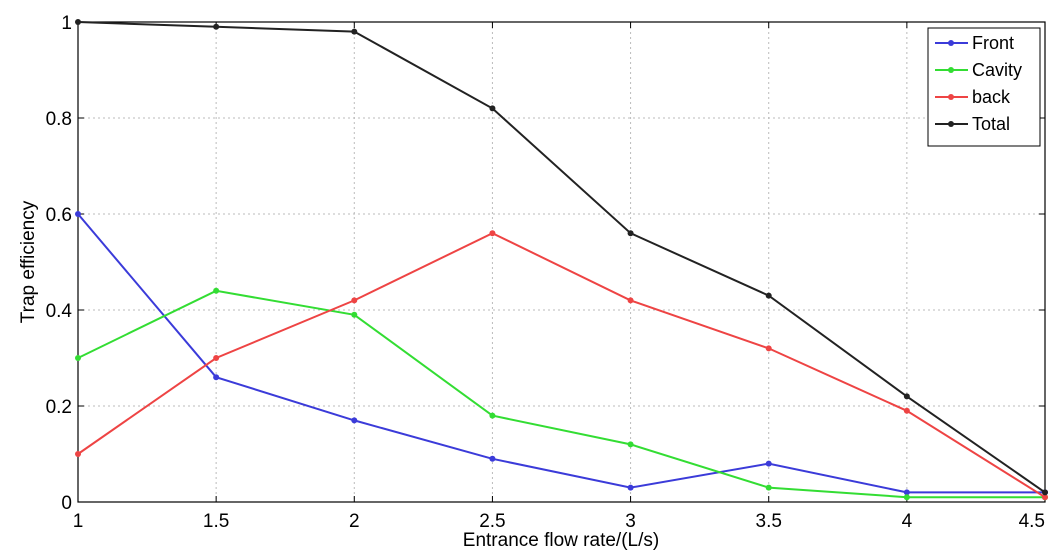 This screenshot has width=1060, height=550. I want to click on legend-entry-total: Total, so click(972, 124).